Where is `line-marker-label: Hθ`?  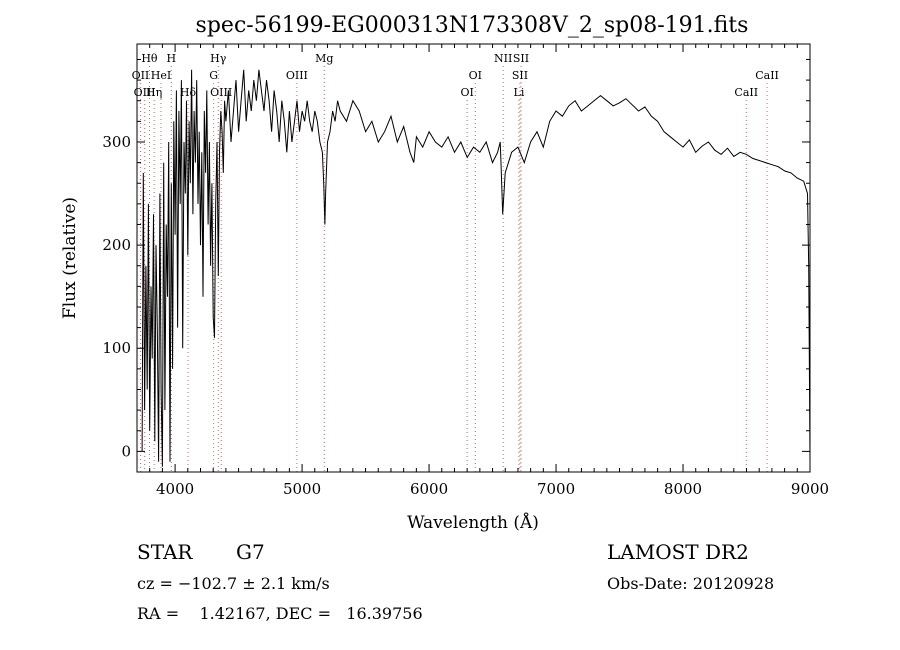 line-marker-label: Hθ is located at coordinates (149, 58).